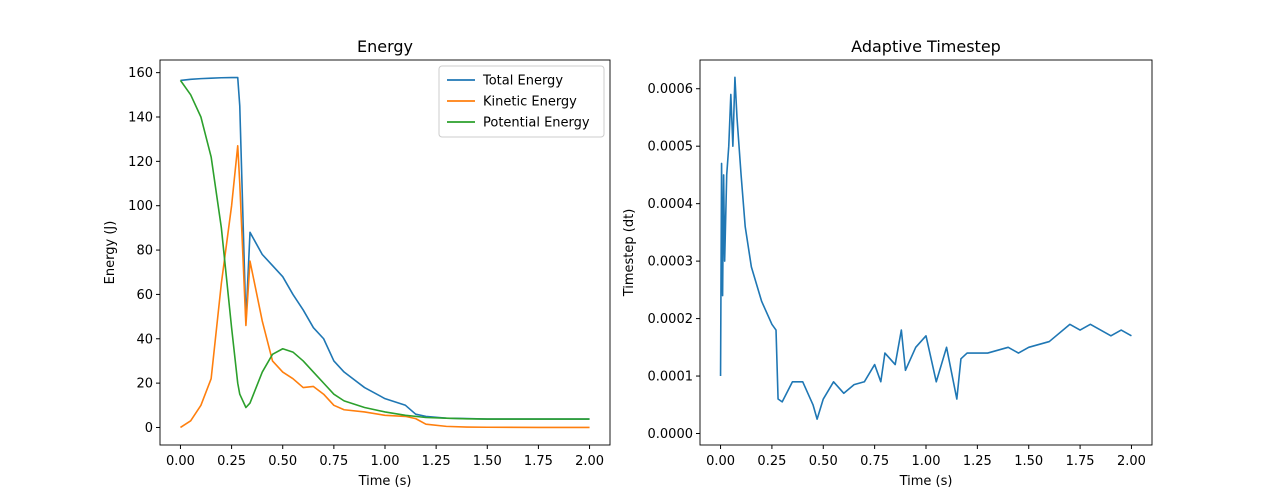 The height and width of the screenshot is (500, 1280). I want to click on chart-title: Adaptive Timestep, so click(926, 46).